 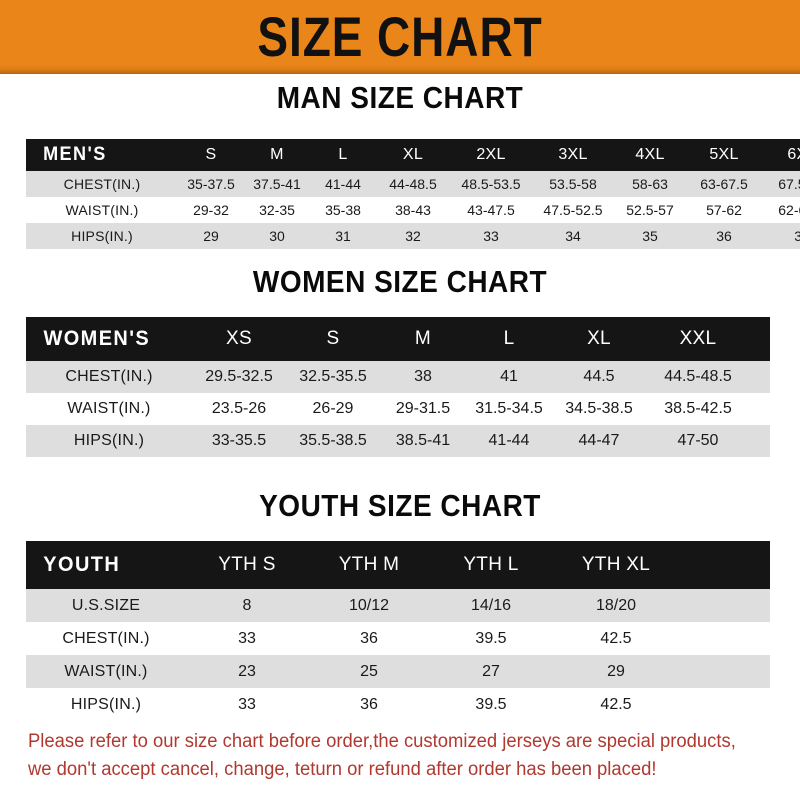 I want to click on table-header-row: WOMEN'S XS S M L XL XXL, so click(x=398, y=339).